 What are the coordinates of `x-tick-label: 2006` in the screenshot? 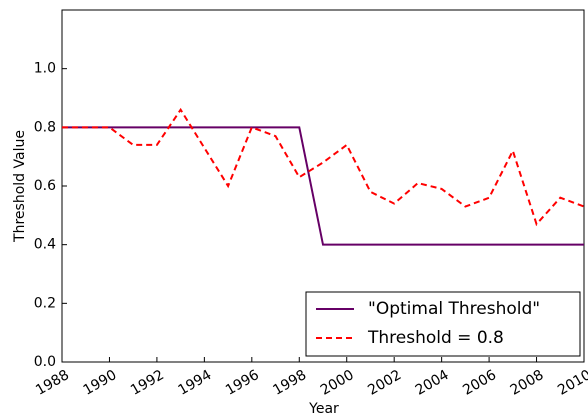 It's located at (479, 383).